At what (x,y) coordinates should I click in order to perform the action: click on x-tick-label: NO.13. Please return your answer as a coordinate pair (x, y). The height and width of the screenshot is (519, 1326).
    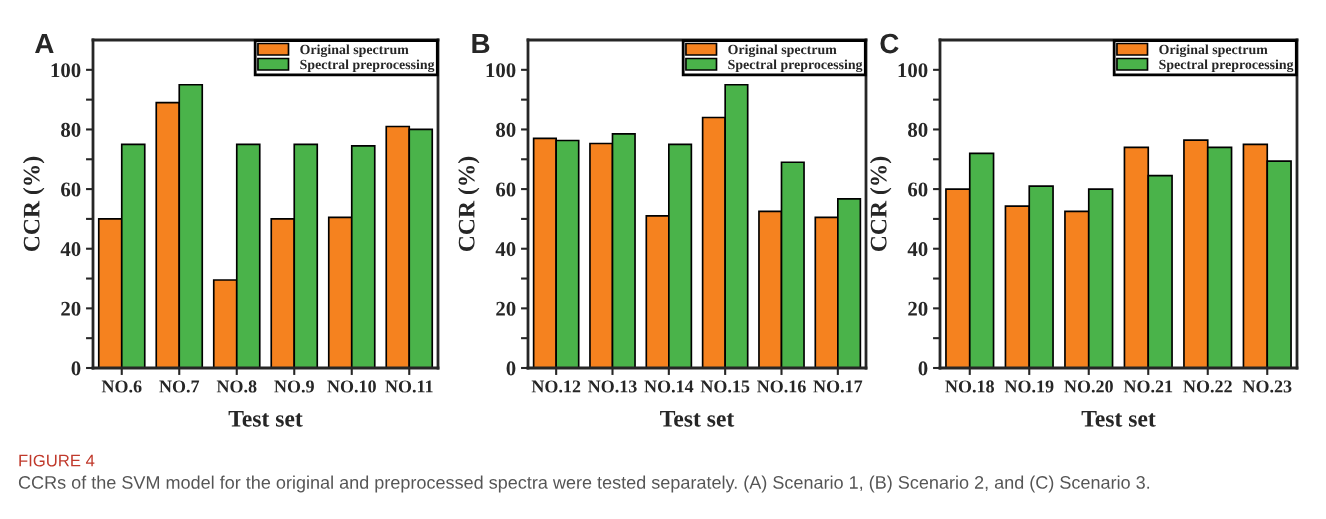
    Looking at the image, I should click on (612, 386).